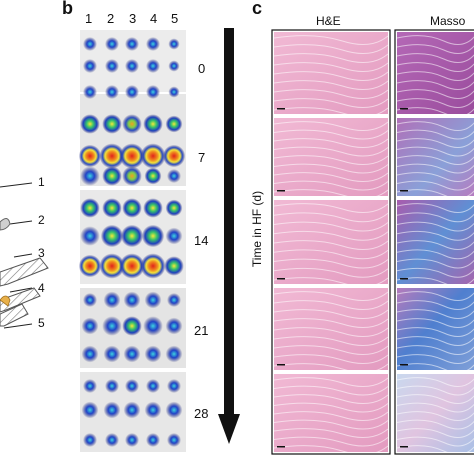  Describe the element at coordinates (202, 68) in the screenshot. I see `time-label-0: 0` at that location.